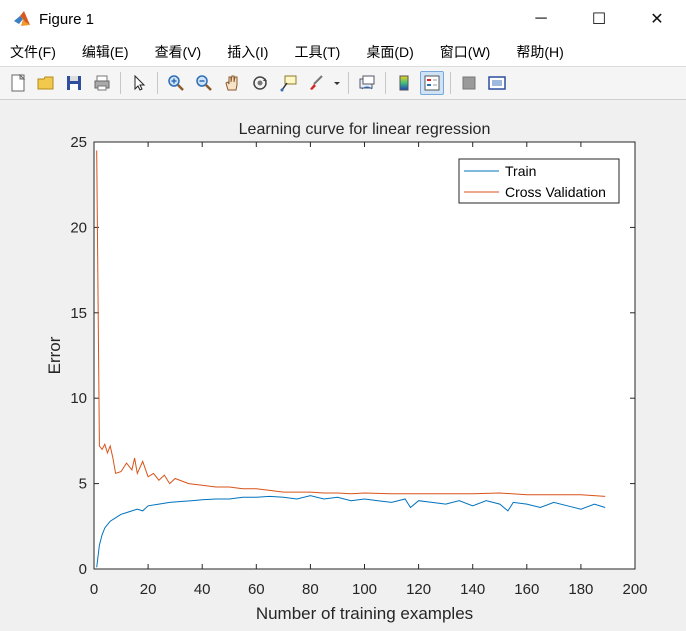 The image size is (686, 631). Describe the element at coordinates (364, 613) in the screenshot. I see `x-axis-label: Number of training examples` at that location.